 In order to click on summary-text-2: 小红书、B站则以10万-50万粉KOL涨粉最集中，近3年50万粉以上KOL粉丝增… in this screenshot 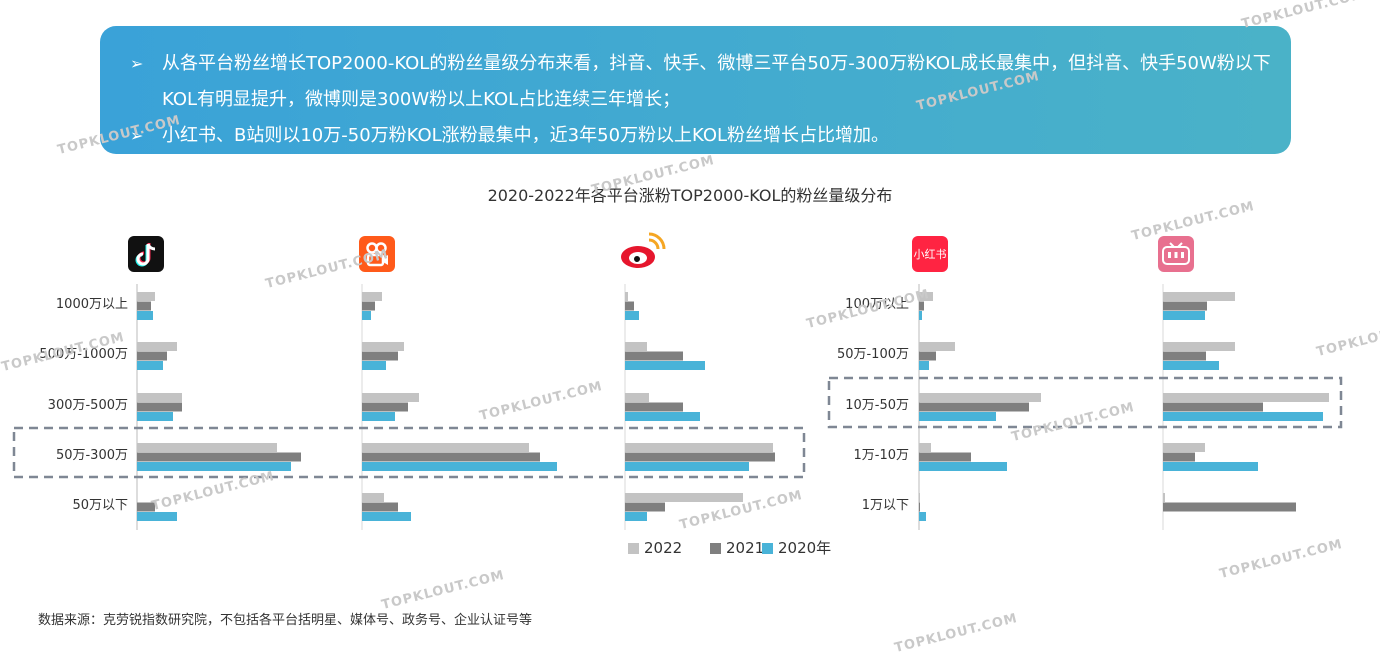, I will do `click(526, 135)`.